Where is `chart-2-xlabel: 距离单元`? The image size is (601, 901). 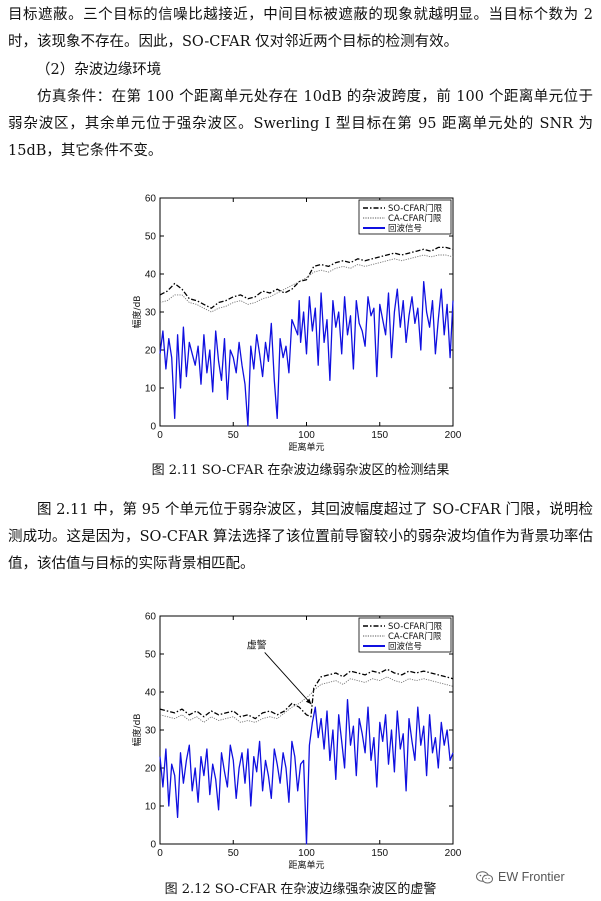 chart-2-xlabel: 距离单元 is located at coordinates (306, 865).